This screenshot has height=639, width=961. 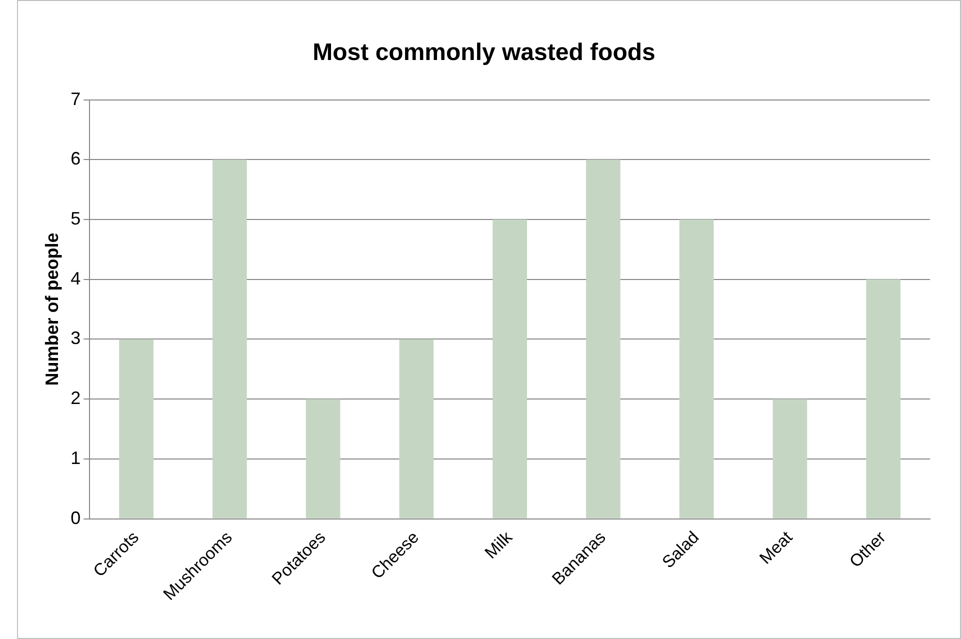 I want to click on y-tick-label: 7, so click(x=75, y=98).